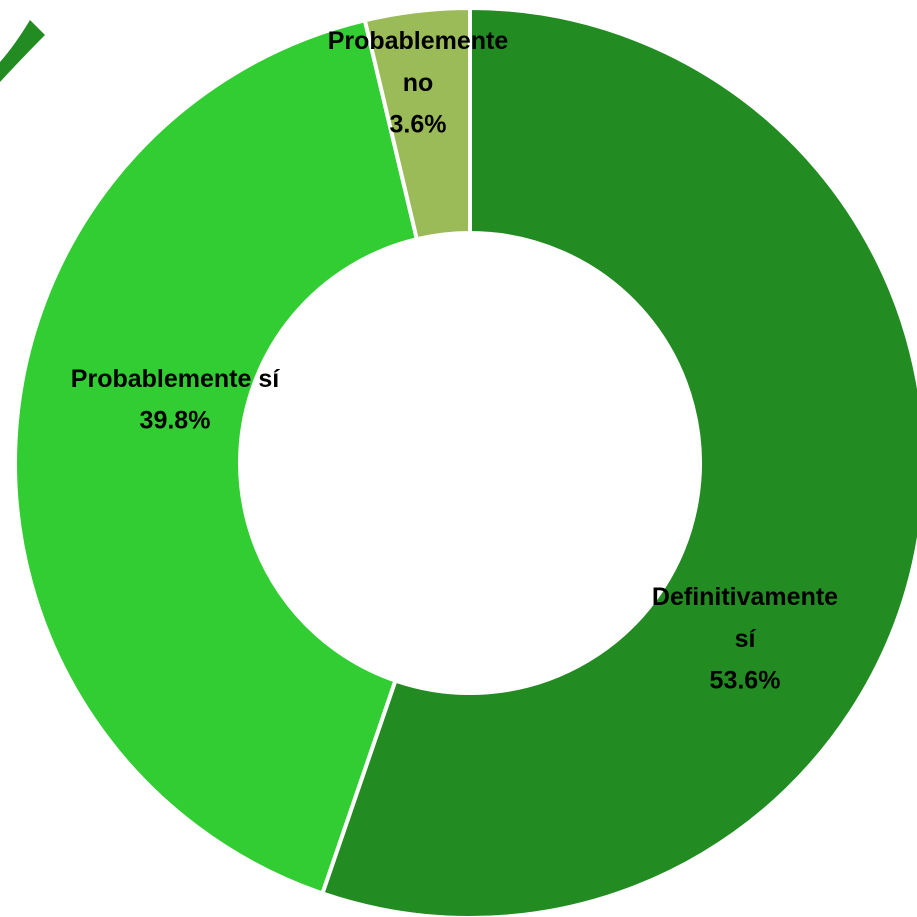 This screenshot has width=917, height=917. I want to click on value-label: 3.6%, so click(418, 125).